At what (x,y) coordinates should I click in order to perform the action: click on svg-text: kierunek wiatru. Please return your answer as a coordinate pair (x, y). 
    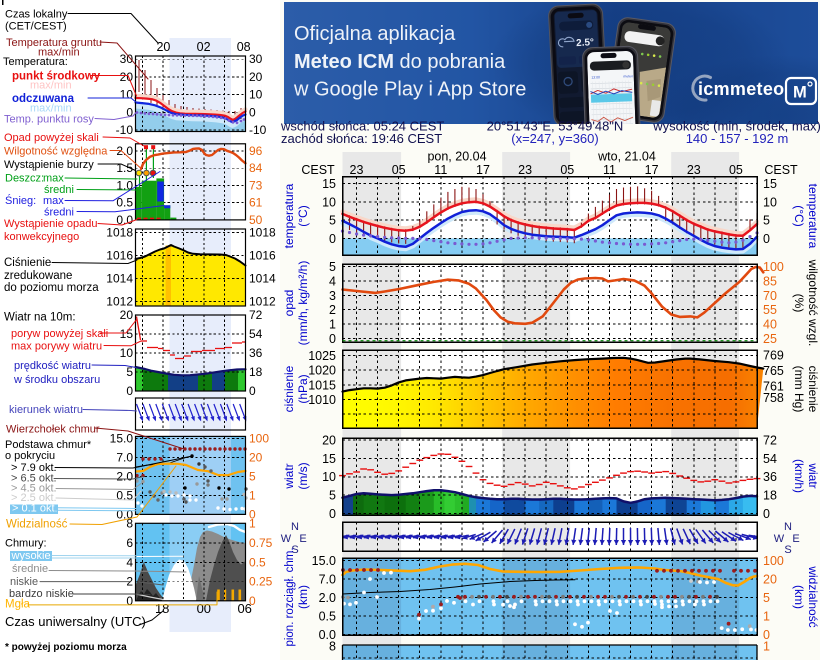
    Looking at the image, I should click on (46, 410).